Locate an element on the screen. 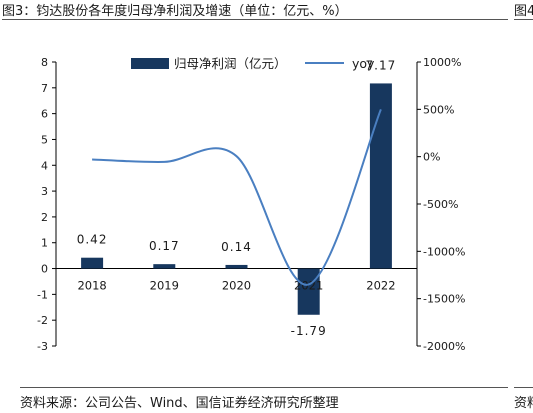 This screenshot has width=533, height=413. left-axis-tick-label: 6 is located at coordinates (44, 114).